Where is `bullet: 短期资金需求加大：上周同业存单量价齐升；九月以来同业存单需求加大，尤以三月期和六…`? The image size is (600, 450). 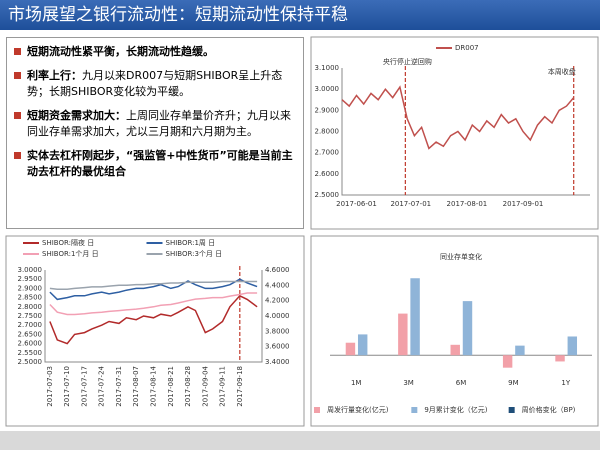
bullet: 短期资金需求加大：上周同业存单量价齐升；九月以来同业存单需求加大，尤以三月期和六… is located at coordinates (154, 124).